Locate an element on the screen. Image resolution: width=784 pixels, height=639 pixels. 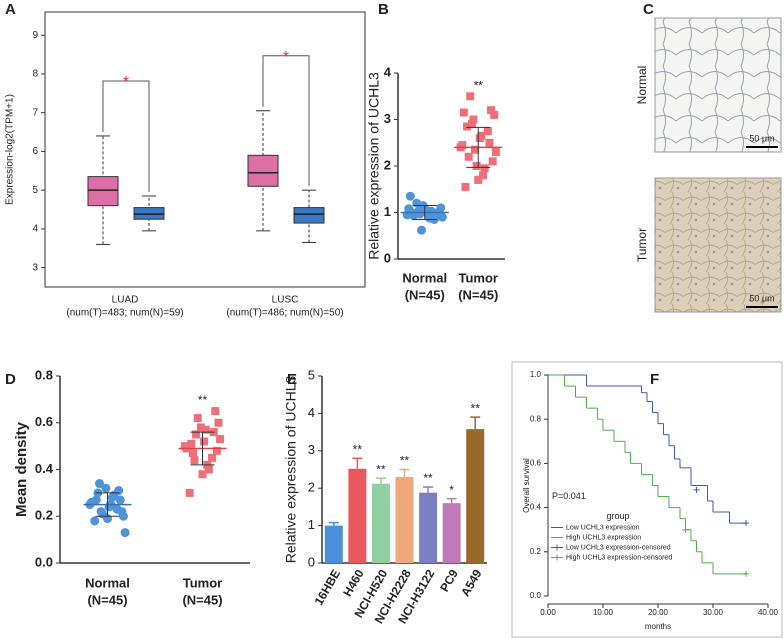
y-tick-label: 0.4 is located at coordinates (44, 468).